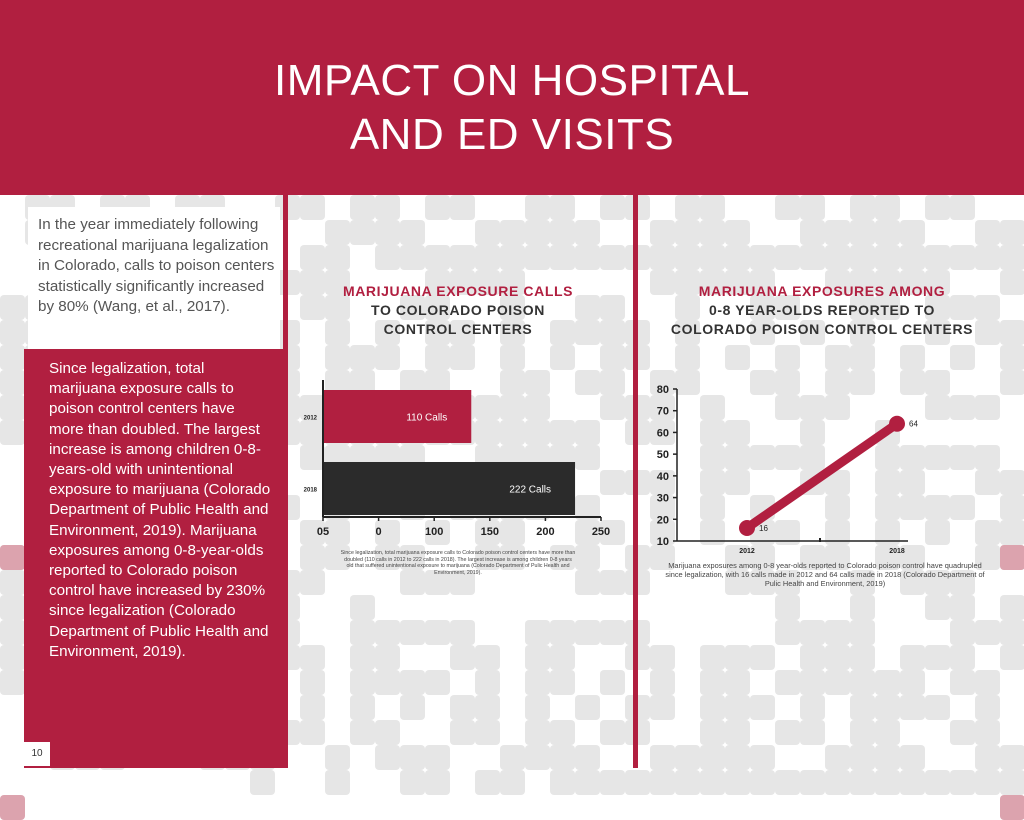 The height and width of the screenshot is (820, 1024). I want to click on bar-category-label: 2012, so click(311, 419).